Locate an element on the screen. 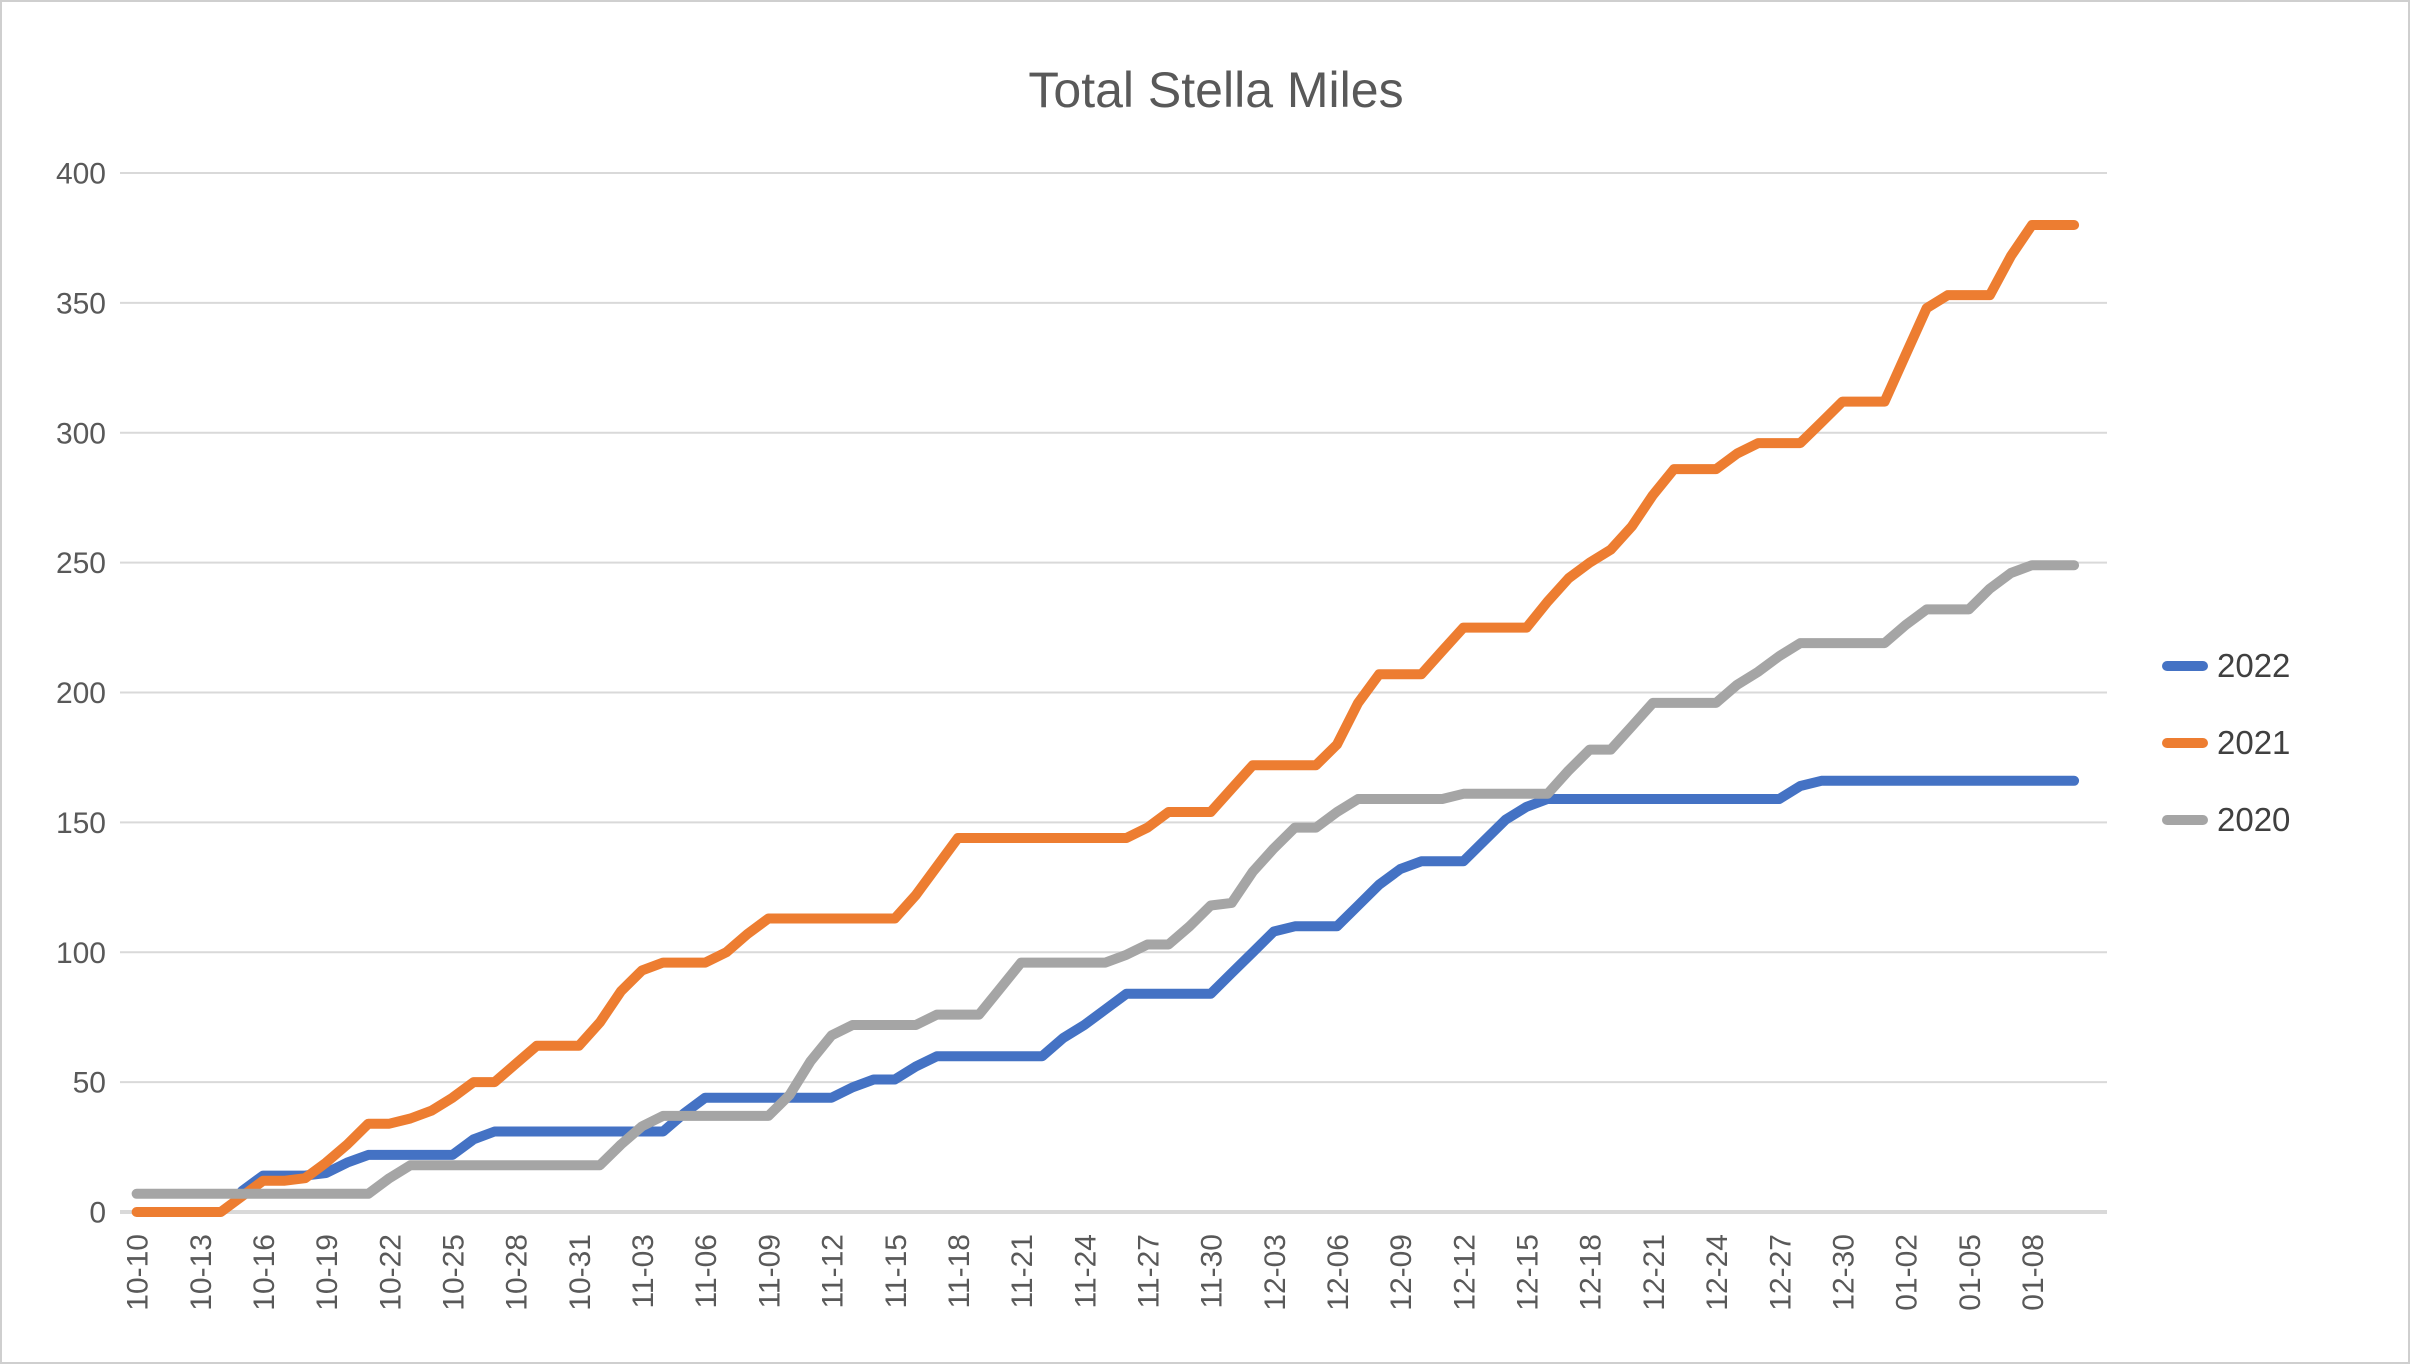  legend-item-2022: 2022 is located at coordinates (2226, 665).